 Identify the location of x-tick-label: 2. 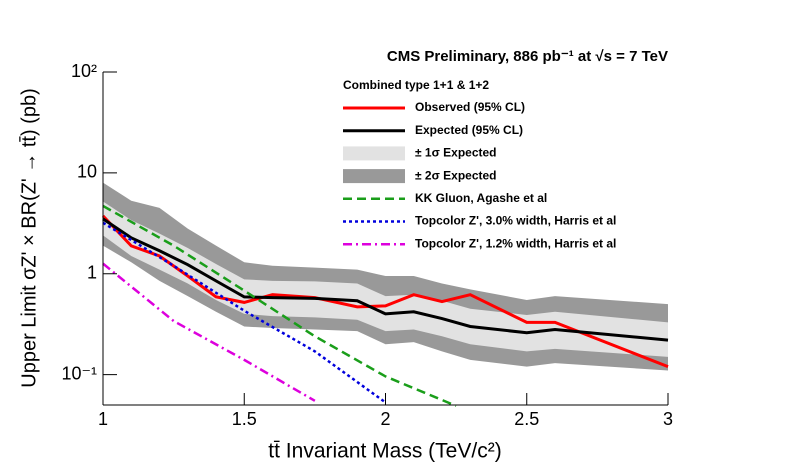
(385, 419).